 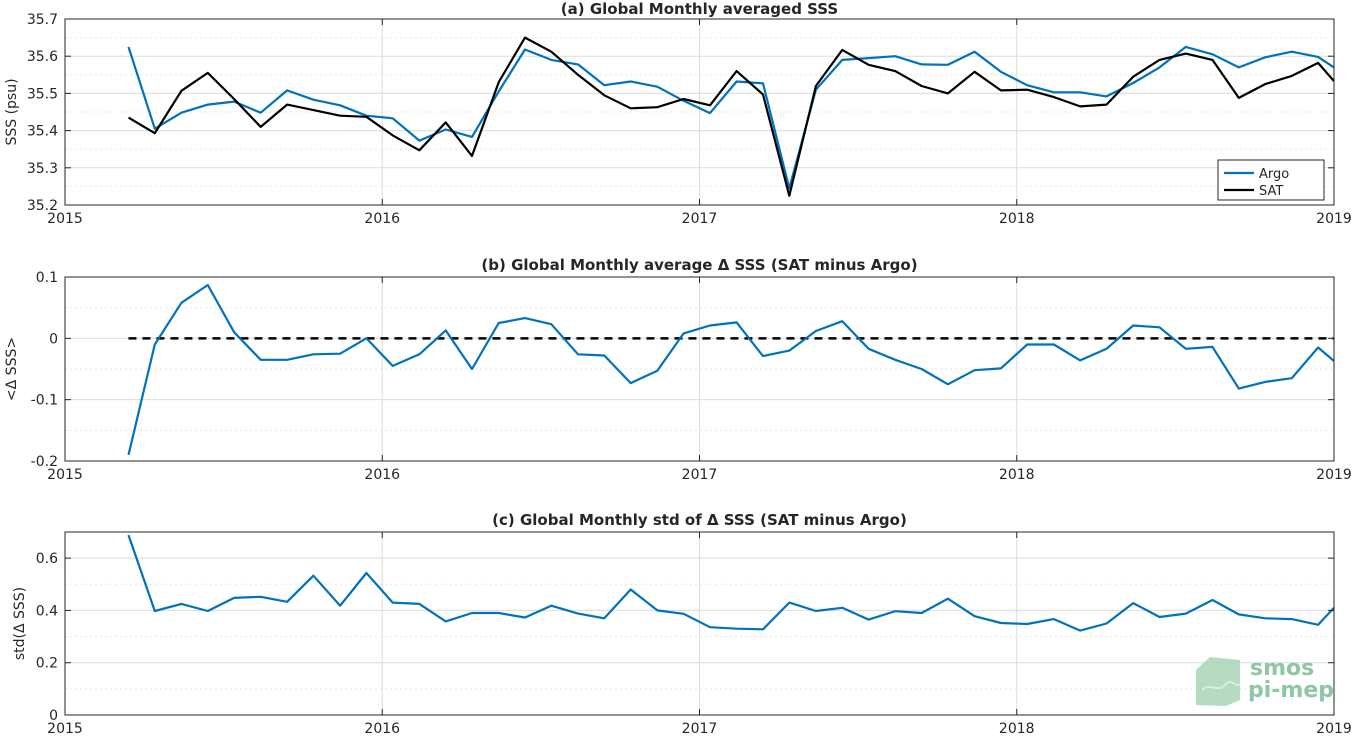 I want to click on y-axis-label: <Δ SSS>, so click(x=12, y=369).